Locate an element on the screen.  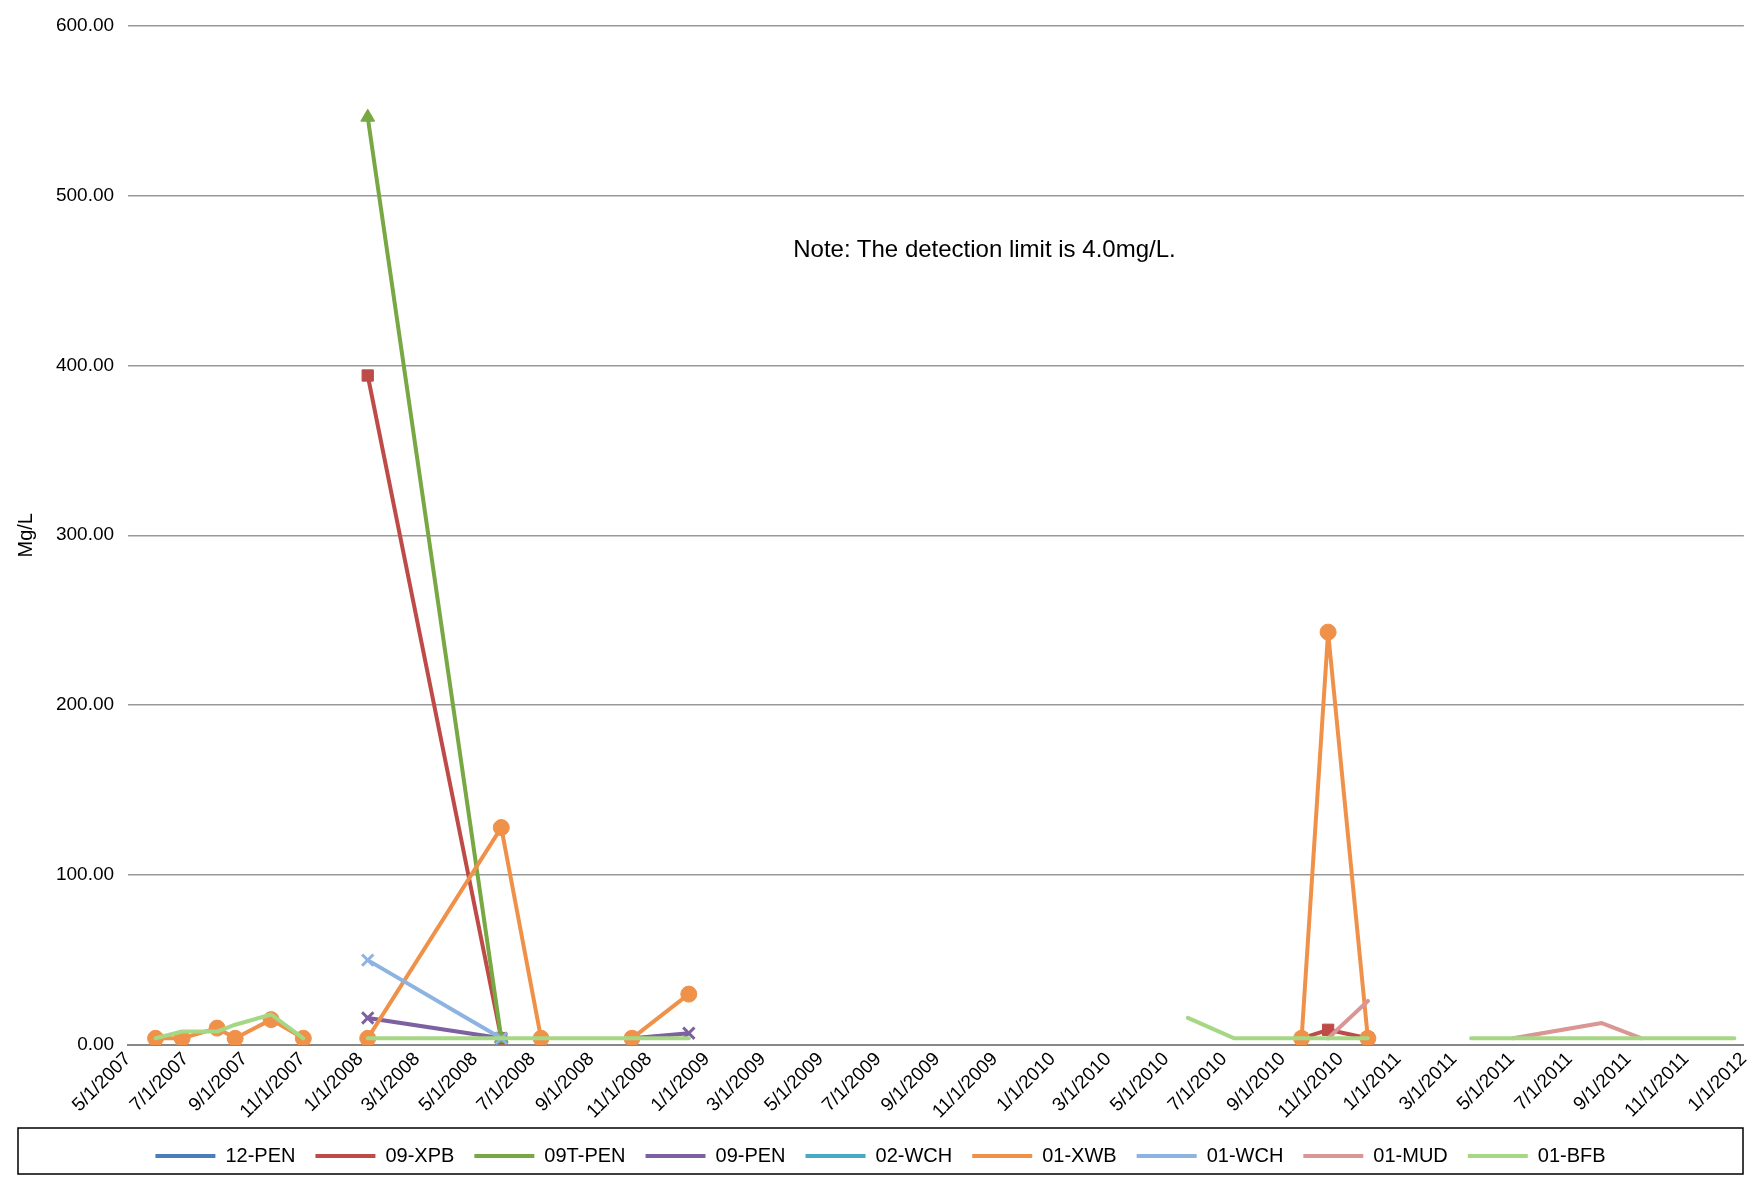
y-axis-title: Mg/L is located at coordinates (24, 535).